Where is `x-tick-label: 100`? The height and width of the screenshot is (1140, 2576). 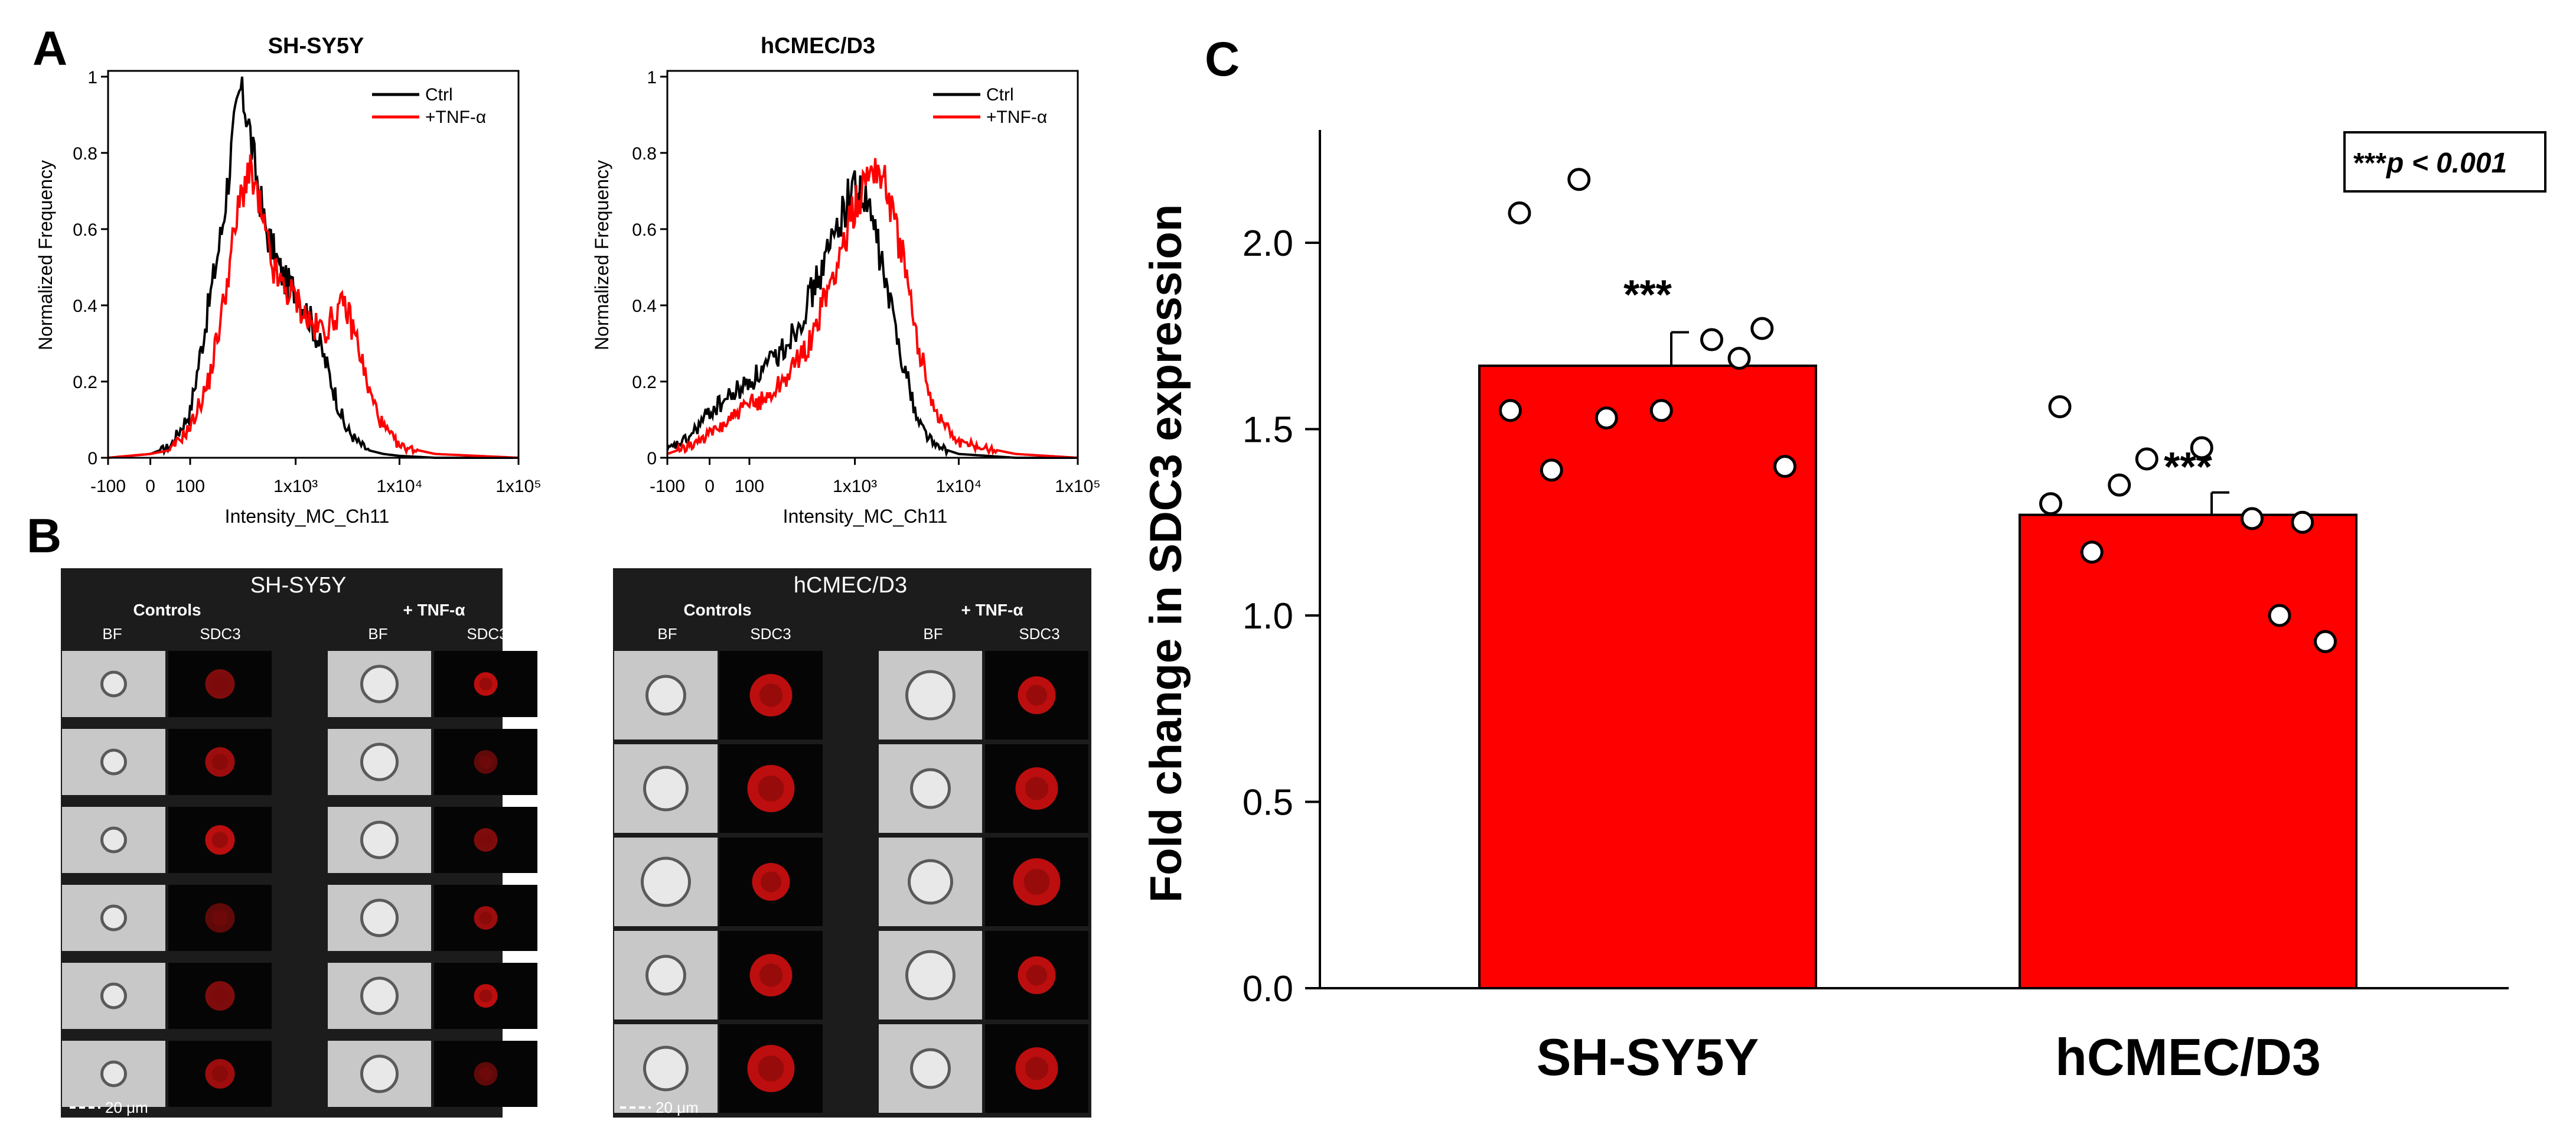
x-tick-label: 100 is located at coordinates (190, 486).